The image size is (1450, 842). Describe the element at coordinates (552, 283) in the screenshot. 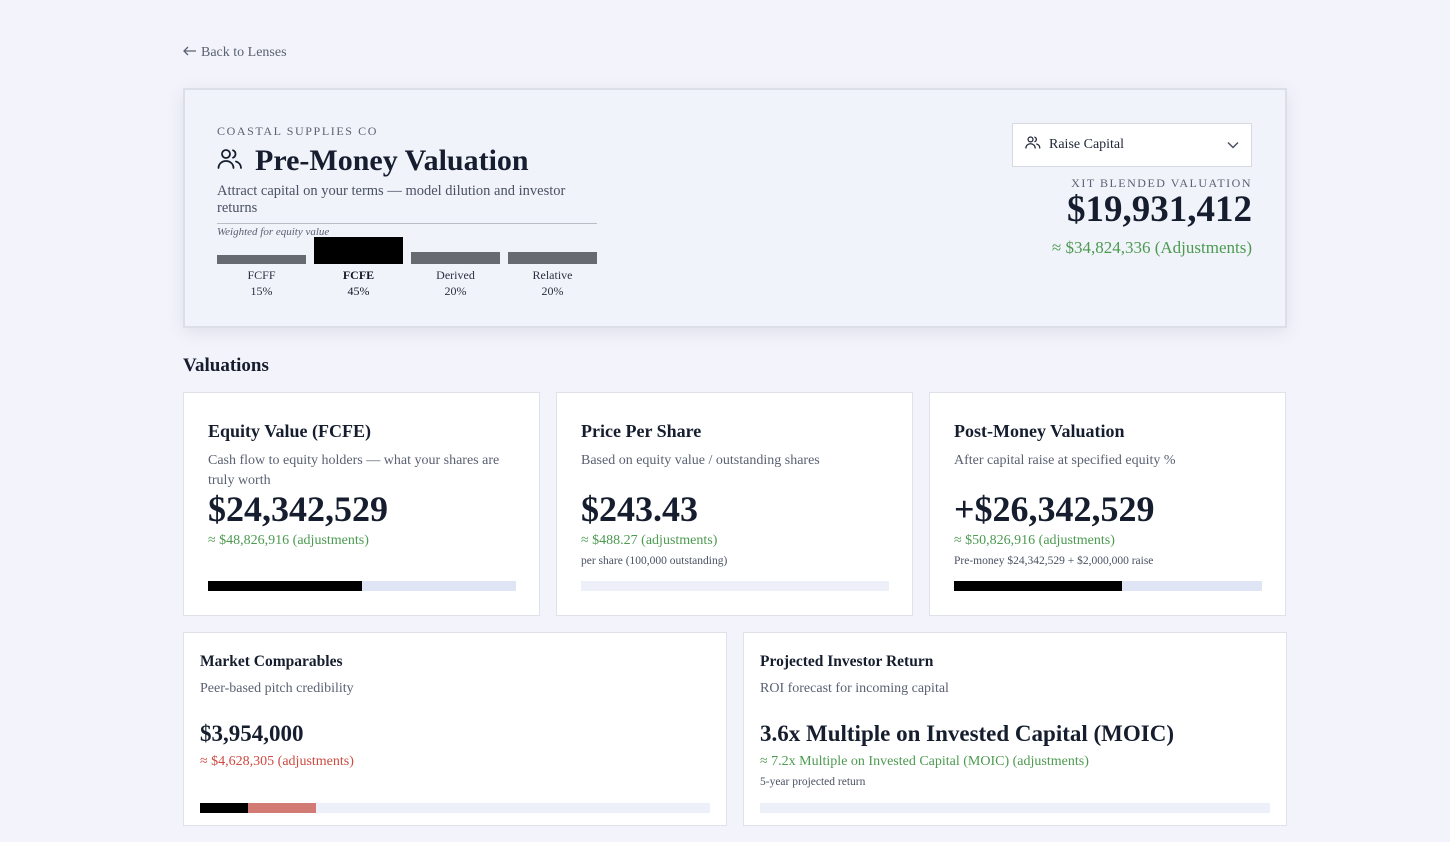

I see `weight-label: Relative 20%` at that location.